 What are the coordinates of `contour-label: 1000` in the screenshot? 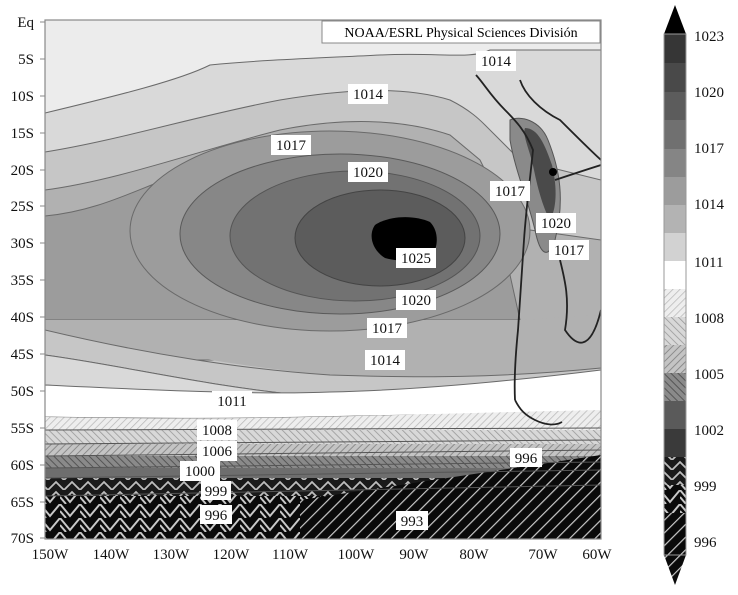 It's located at (200, 472).